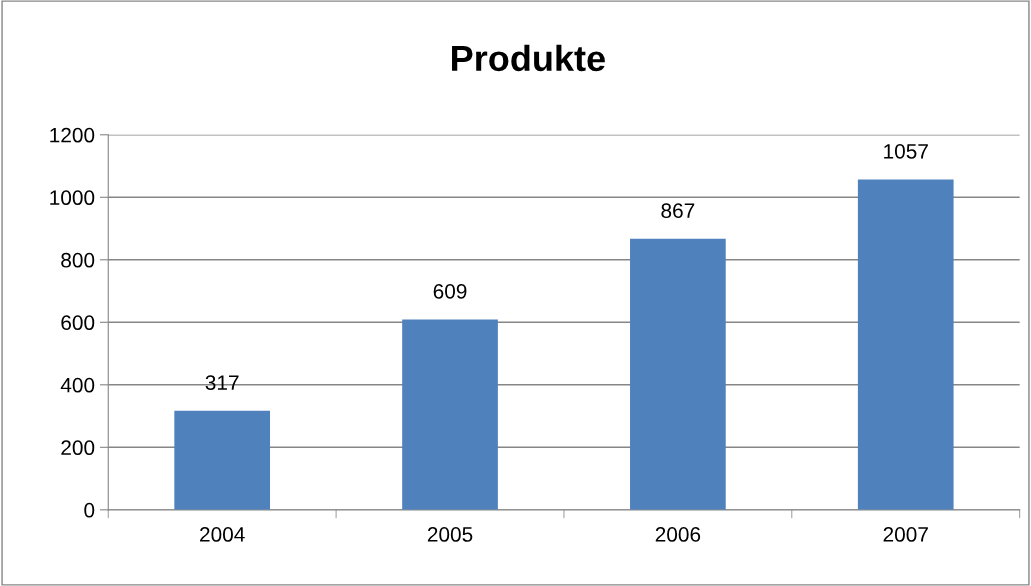 The image size is (1031, 586). Describe the element at coordinates (678, 534) in the screenshot. I see `x-tick-label: 2006` at that location.